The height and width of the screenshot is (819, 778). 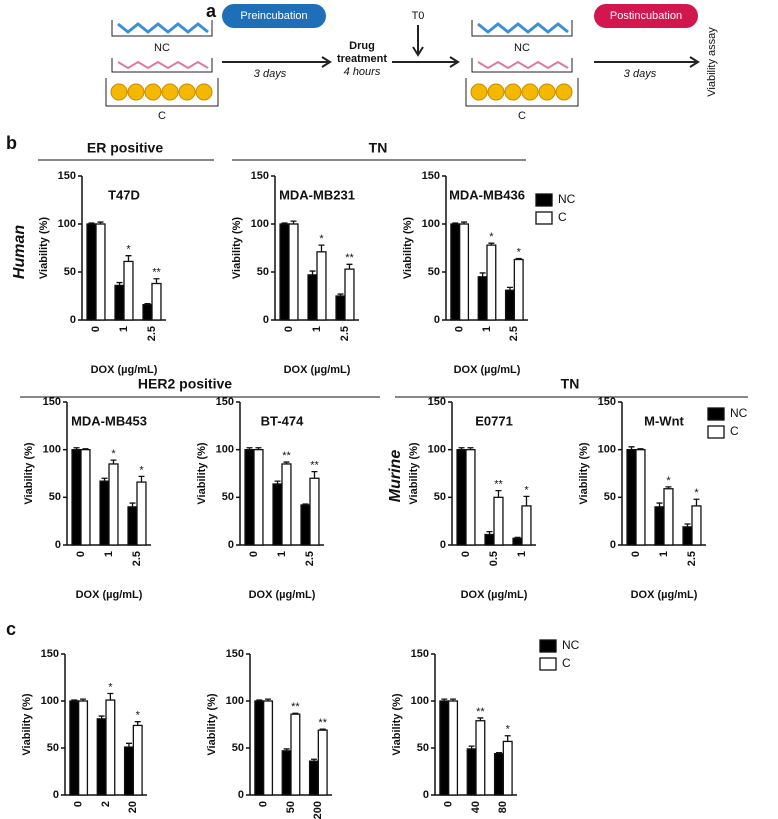 What do you see at coordinates (152, 333) in the screenshot?
I see `x-tick-label: 2.5` at bounding box center [152, 333].